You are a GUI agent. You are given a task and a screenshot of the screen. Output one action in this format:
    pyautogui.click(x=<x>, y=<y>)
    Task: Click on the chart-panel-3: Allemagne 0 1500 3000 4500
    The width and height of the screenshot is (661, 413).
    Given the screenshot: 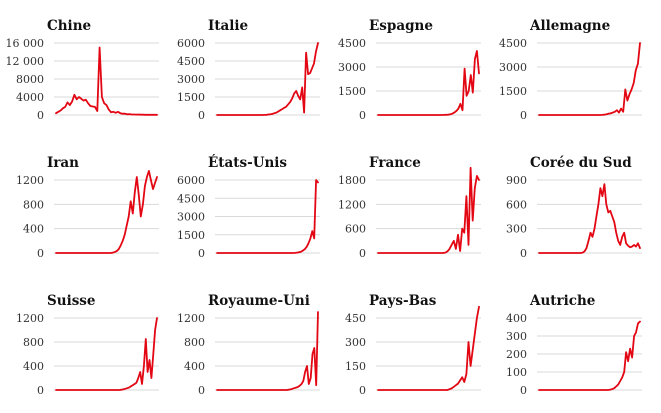 What is the action you would take?
    pyautogui.click(x=570, y=70)
    